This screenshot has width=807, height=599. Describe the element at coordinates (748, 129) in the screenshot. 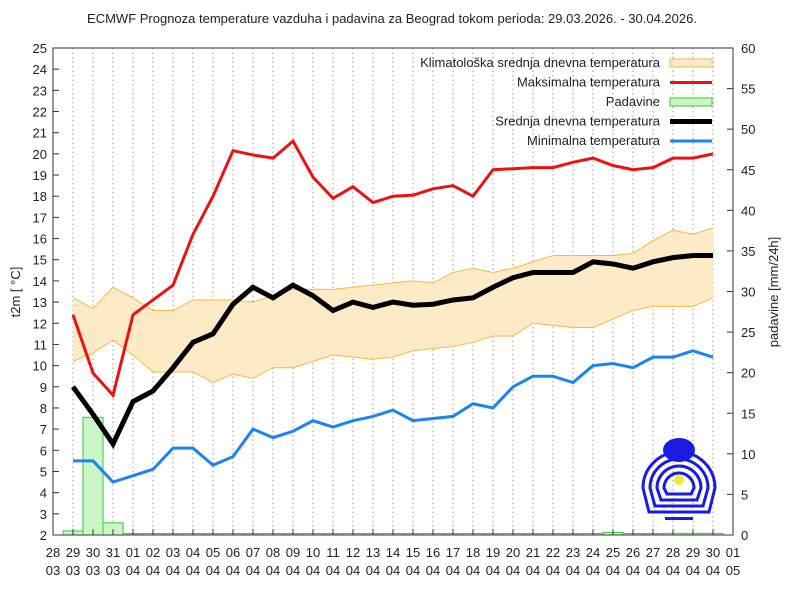

I see `y2-tick-label: 50` at that location.